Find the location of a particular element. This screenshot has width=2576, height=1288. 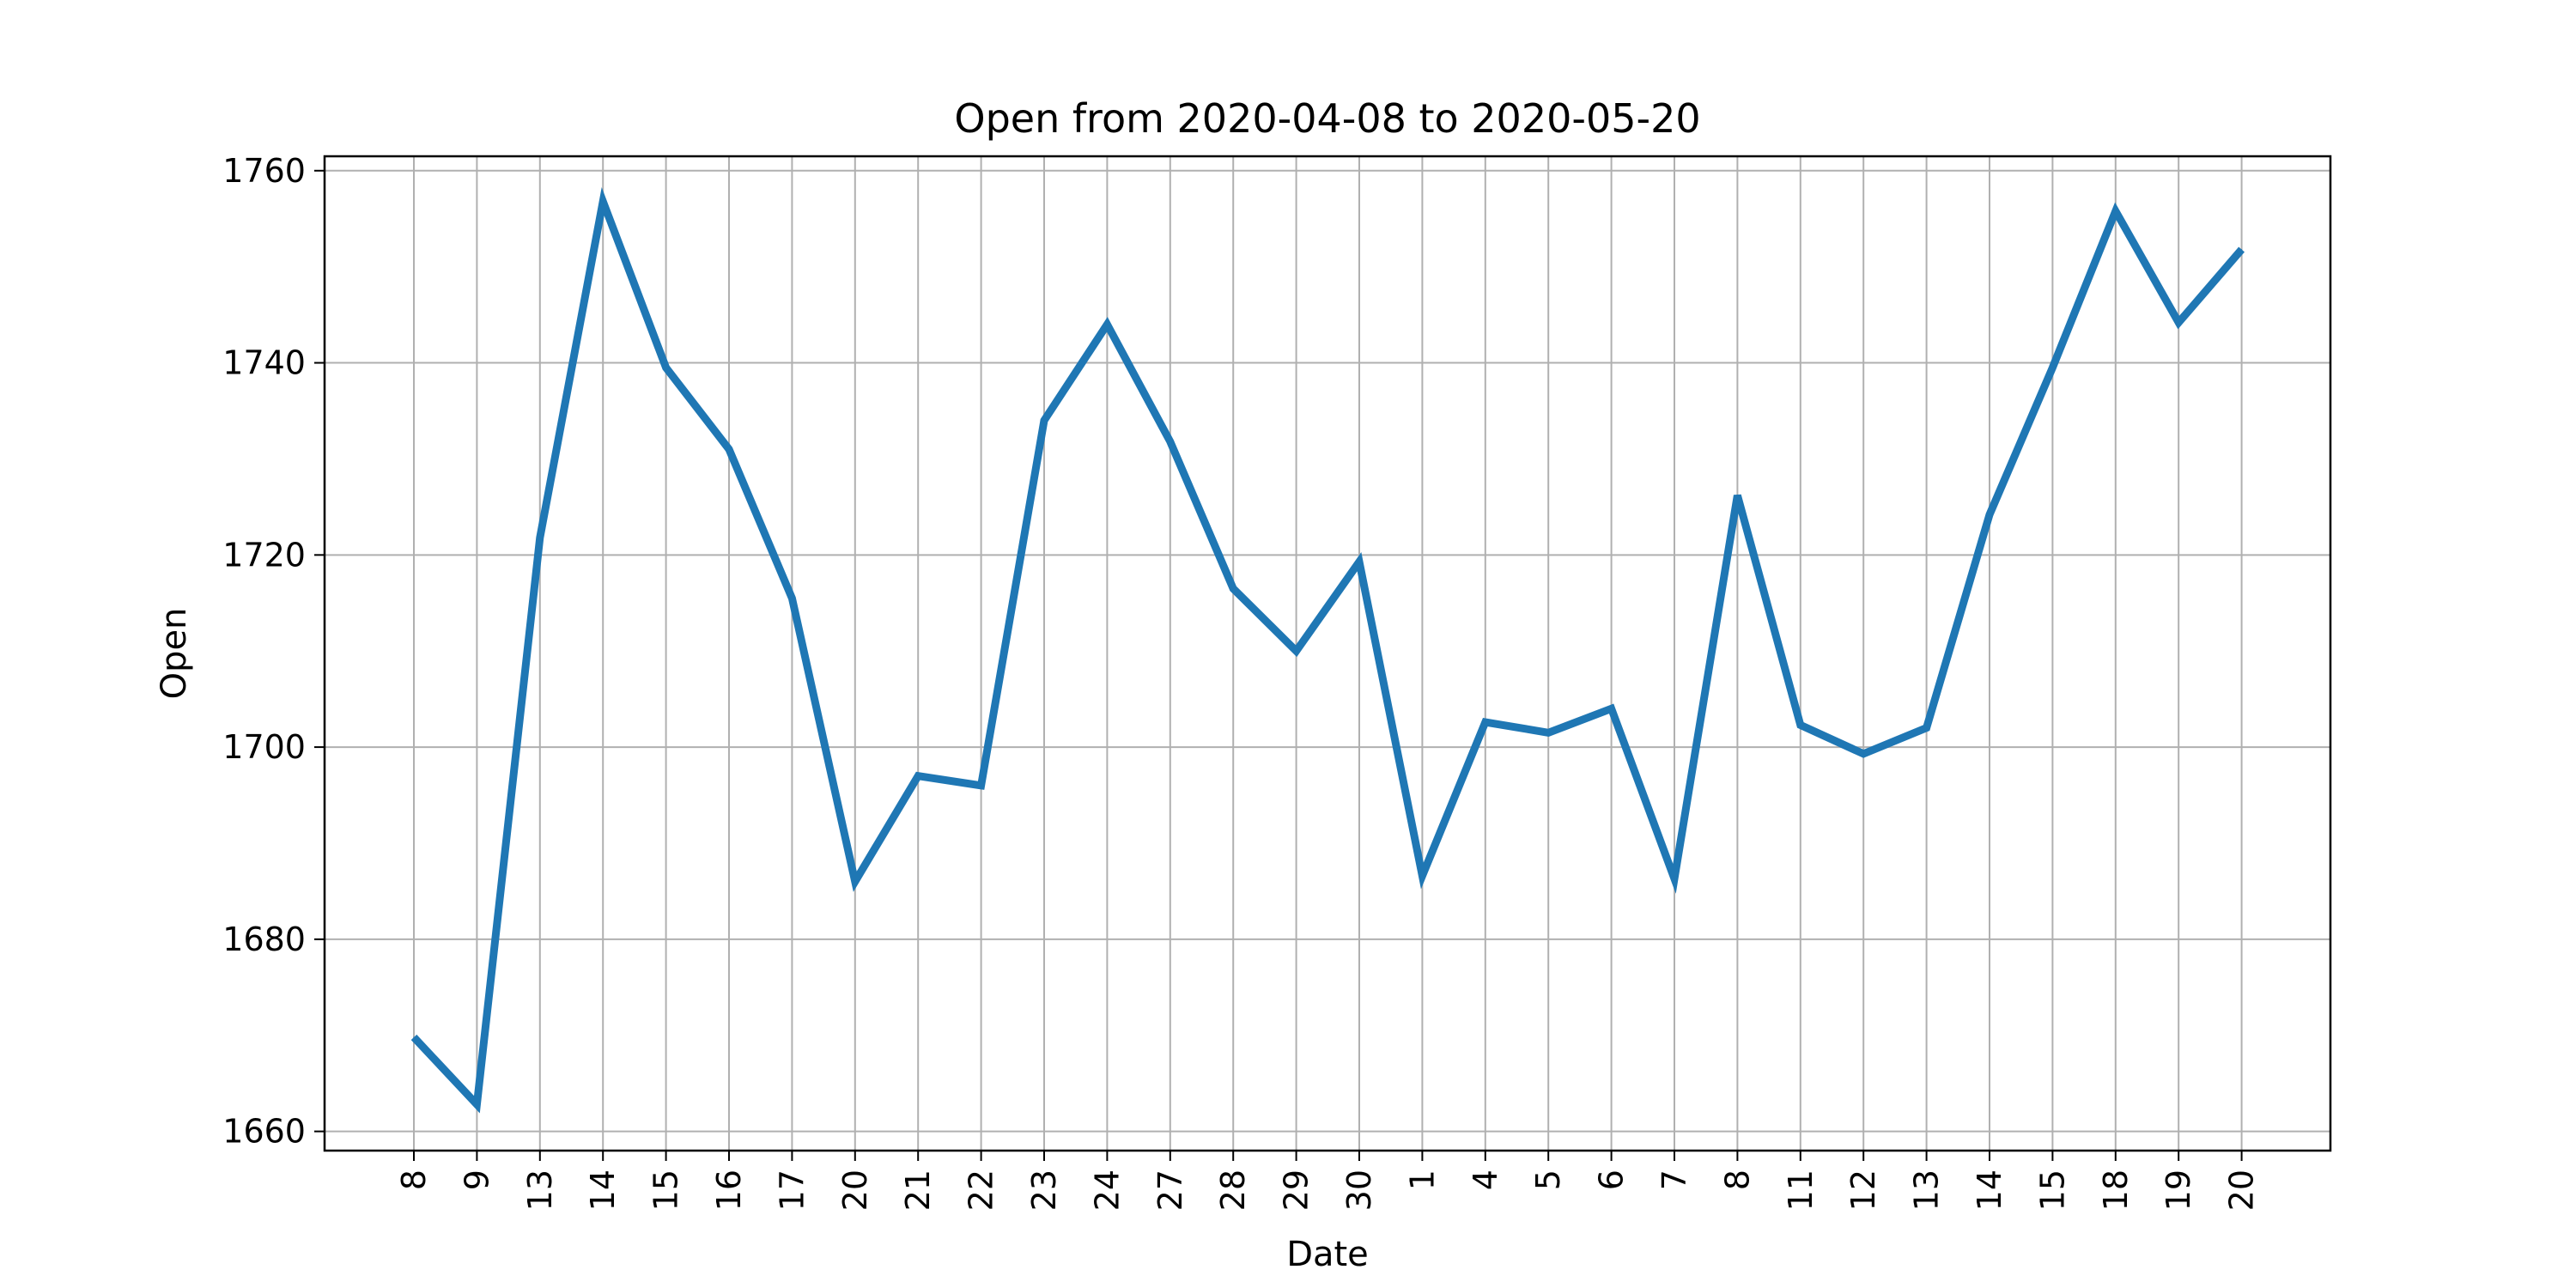

x-tick-label: 28 is located at coordinates (1233, 1191).